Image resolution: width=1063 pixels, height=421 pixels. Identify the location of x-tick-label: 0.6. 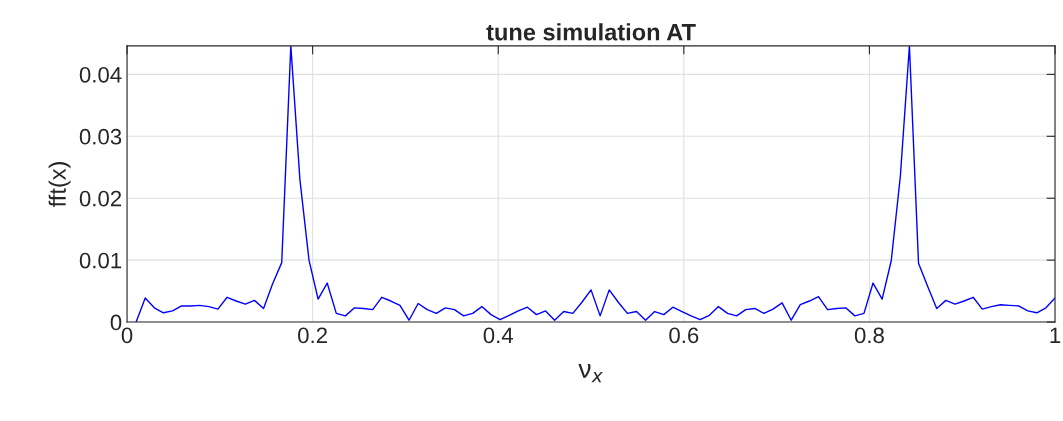
(684, 335).